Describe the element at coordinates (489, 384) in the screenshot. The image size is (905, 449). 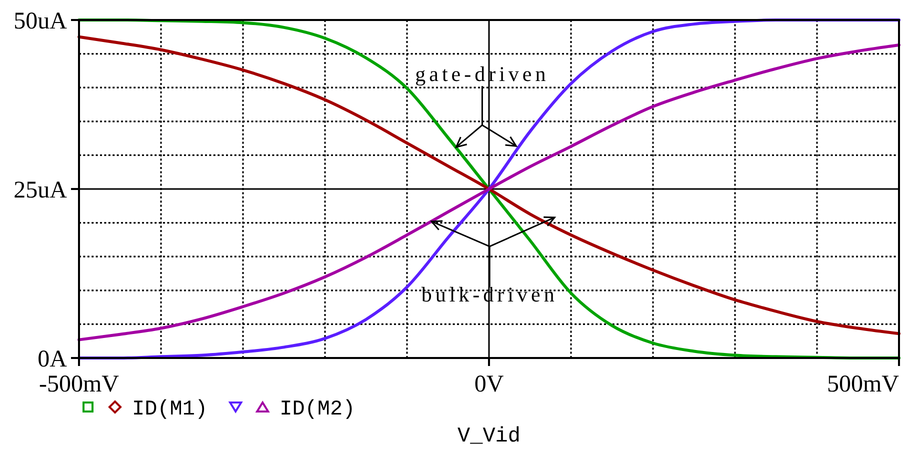
I see `x-tick-label: 0V` at that location.